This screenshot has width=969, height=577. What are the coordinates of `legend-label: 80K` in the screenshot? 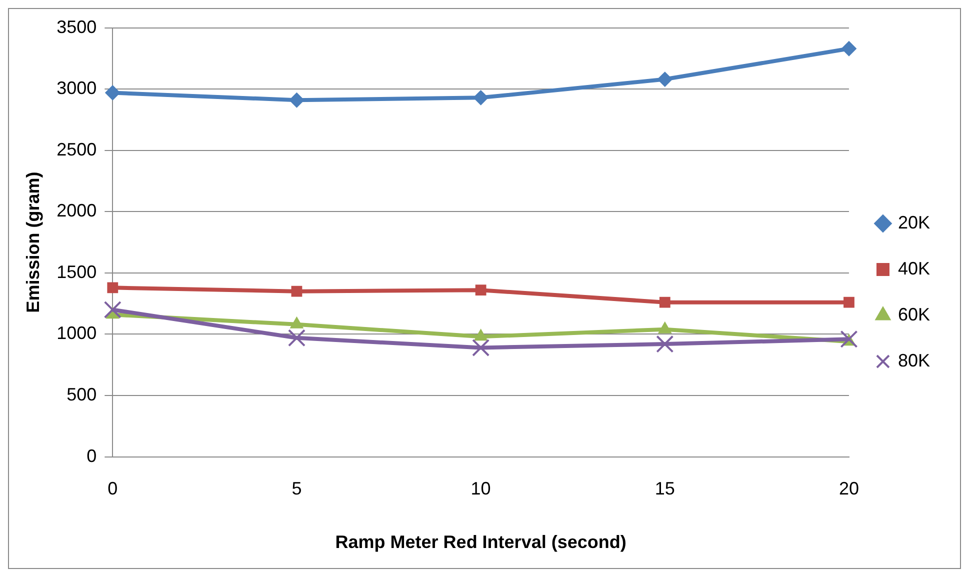 It's located at (914, 360).